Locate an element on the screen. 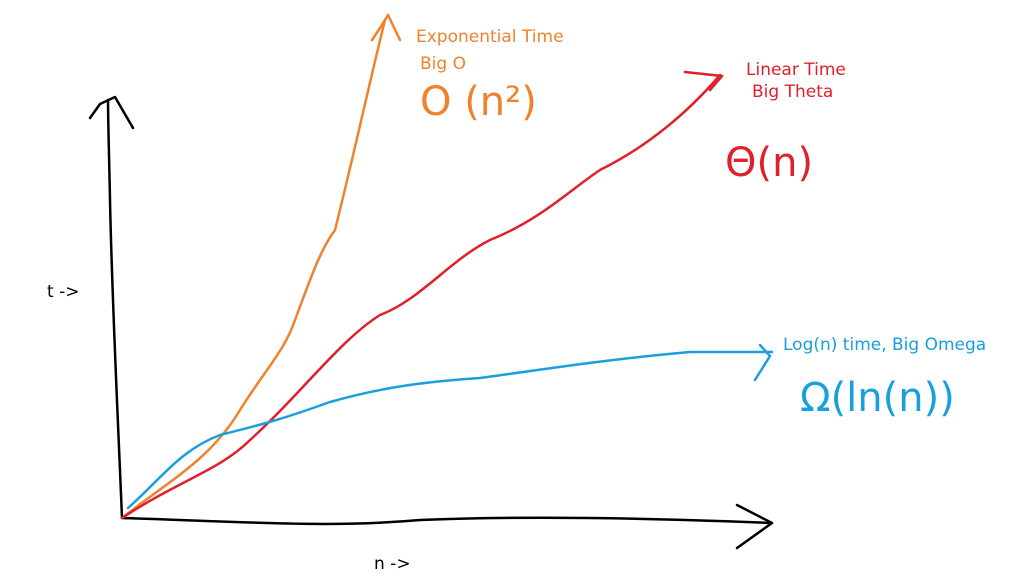 The height and width of the screenshot is (583, 1033). x-axis is located at coordinates (447, 521).